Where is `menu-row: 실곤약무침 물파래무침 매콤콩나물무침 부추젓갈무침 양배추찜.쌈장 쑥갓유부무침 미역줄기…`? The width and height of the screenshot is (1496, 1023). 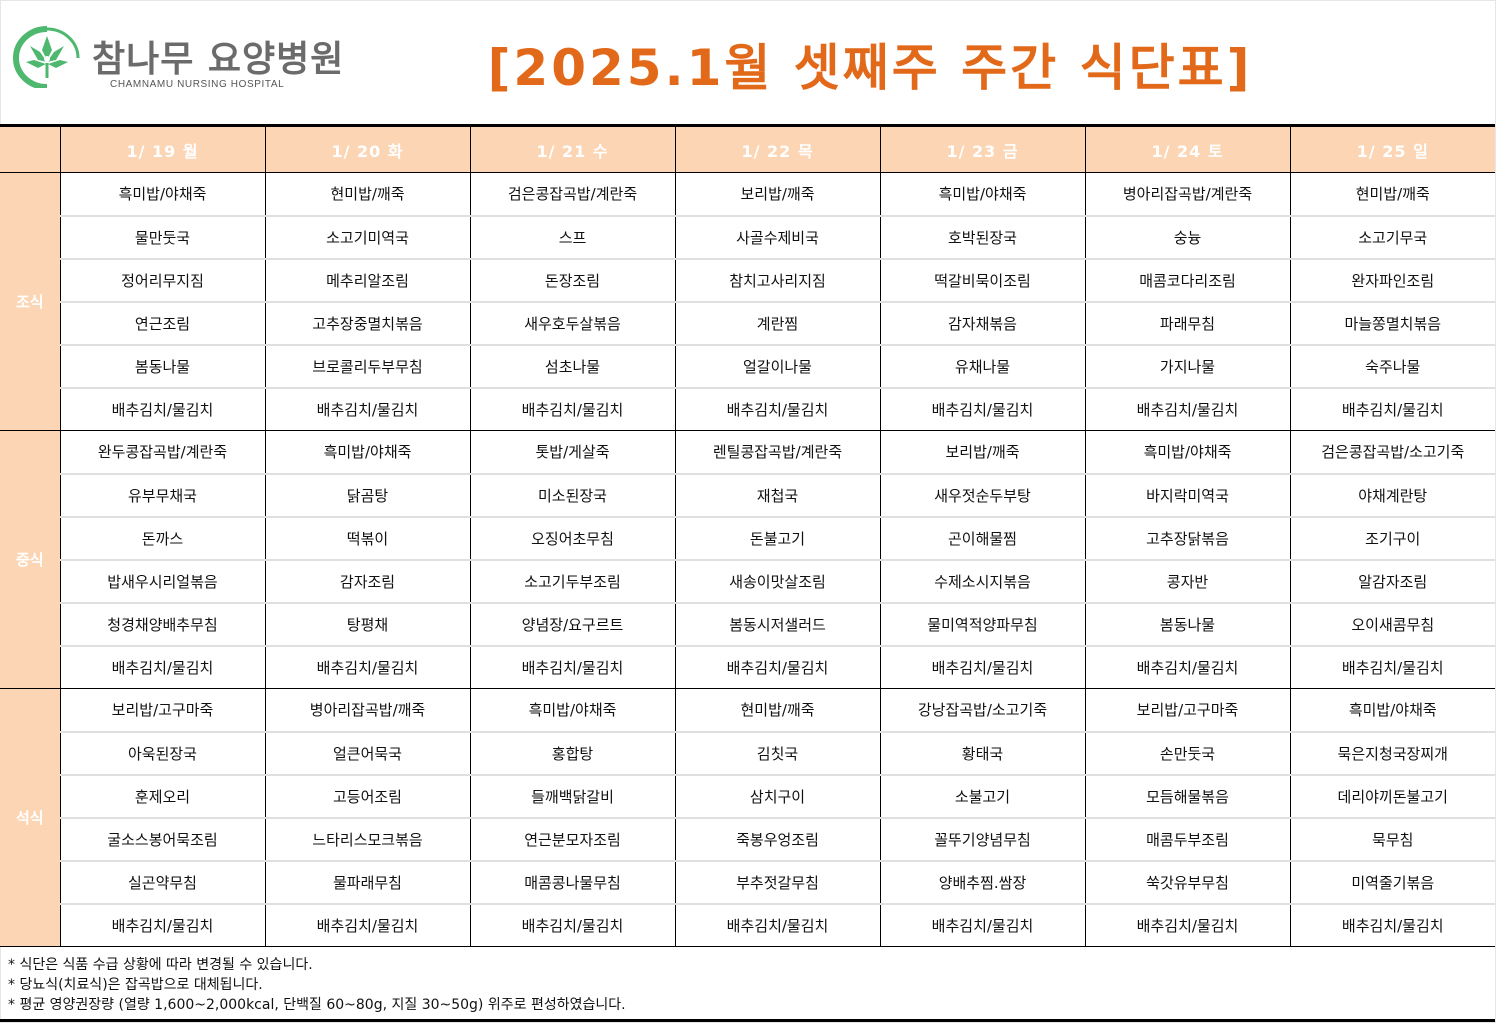 menu-row: 실곤약무침 물파래무침 매콤콩나물무침 부추젓갈무침 양배추찜.쌈장 쑥갓유부무침 미역줄기… is located at coordinates (747, 881).